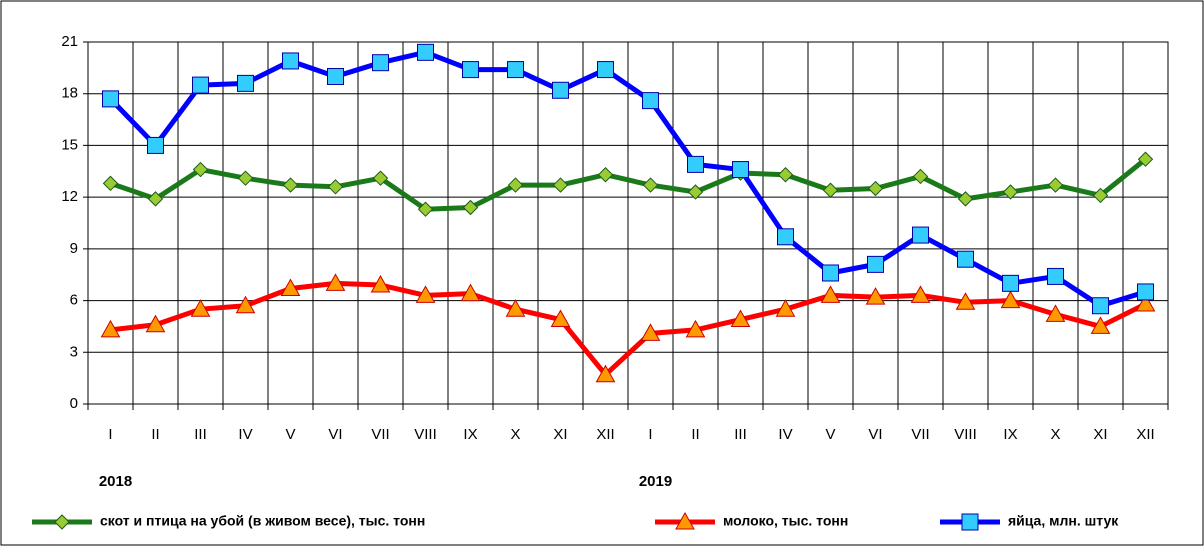 The height and width of the screenshot is (546, 1204). I want to click on y-tick-label: 6, so click(74, 300).